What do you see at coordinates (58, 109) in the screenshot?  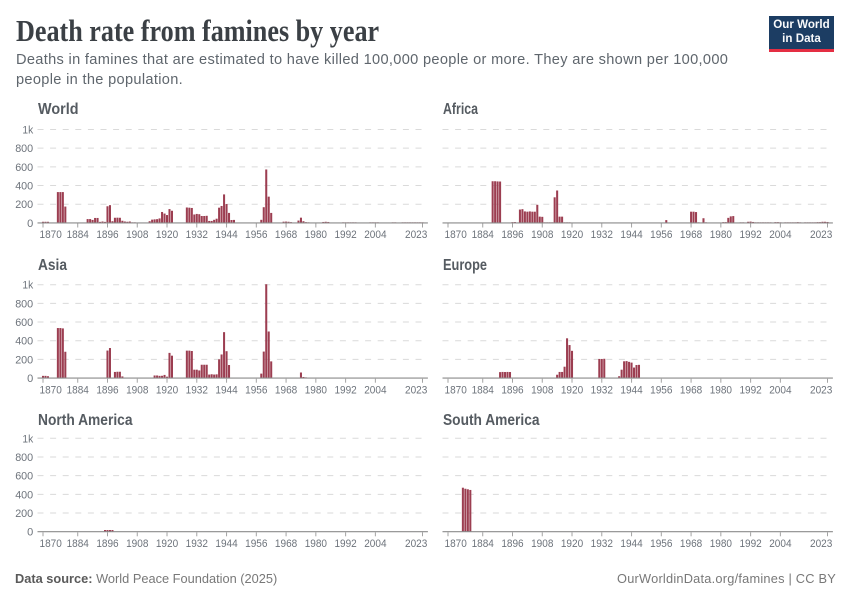 I see `svg-text: World` at bounding box center [58, 109].